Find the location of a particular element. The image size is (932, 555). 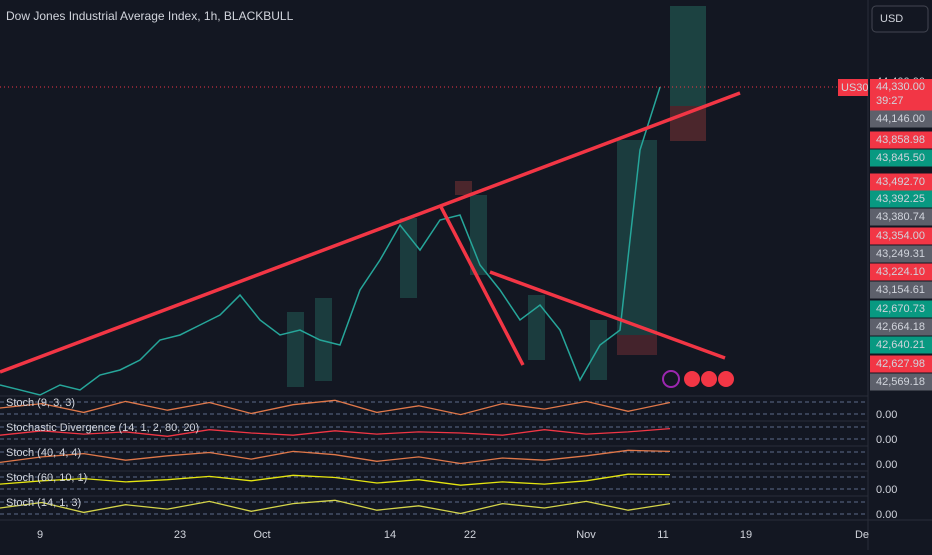

price-tag-text: 43,492.70 is located at coordinates (900, 182).